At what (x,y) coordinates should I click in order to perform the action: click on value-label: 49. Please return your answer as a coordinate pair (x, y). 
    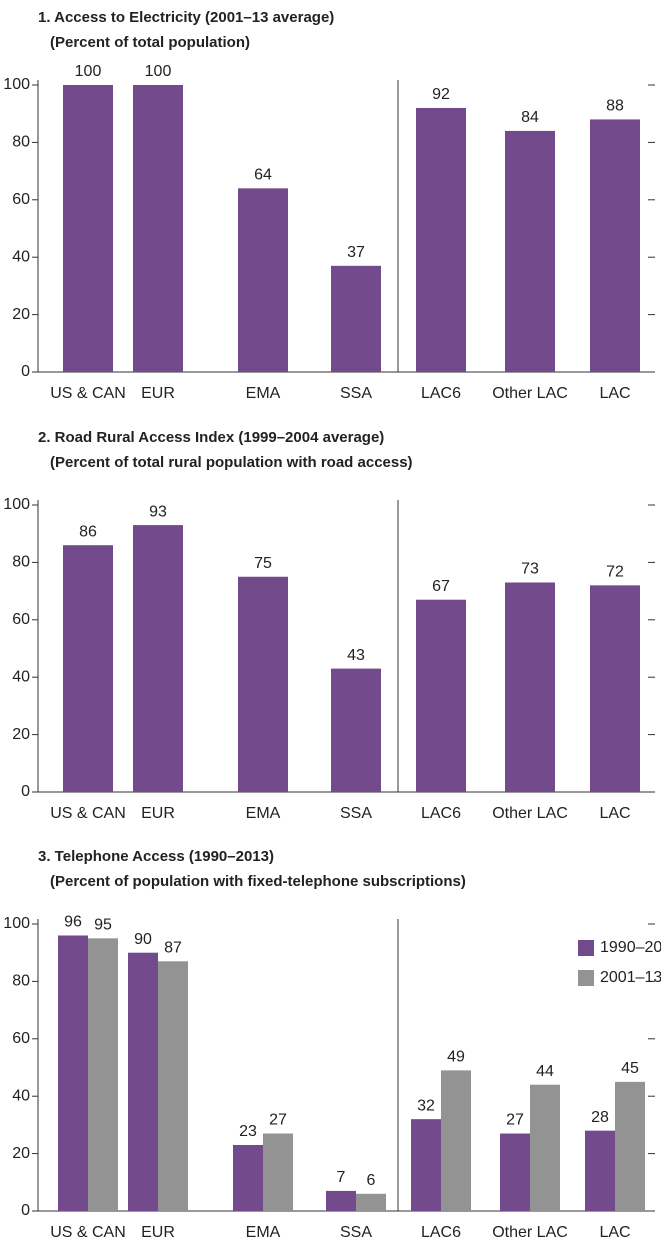
    Looking at the image, I should click on (456, 1057).